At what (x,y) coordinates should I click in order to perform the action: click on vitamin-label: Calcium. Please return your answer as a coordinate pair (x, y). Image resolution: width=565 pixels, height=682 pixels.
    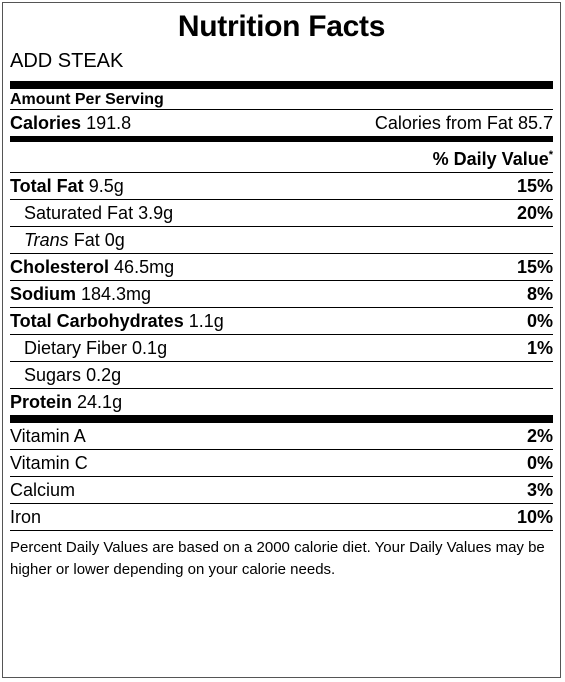
    Looking at the image, I should click on (43, 490).